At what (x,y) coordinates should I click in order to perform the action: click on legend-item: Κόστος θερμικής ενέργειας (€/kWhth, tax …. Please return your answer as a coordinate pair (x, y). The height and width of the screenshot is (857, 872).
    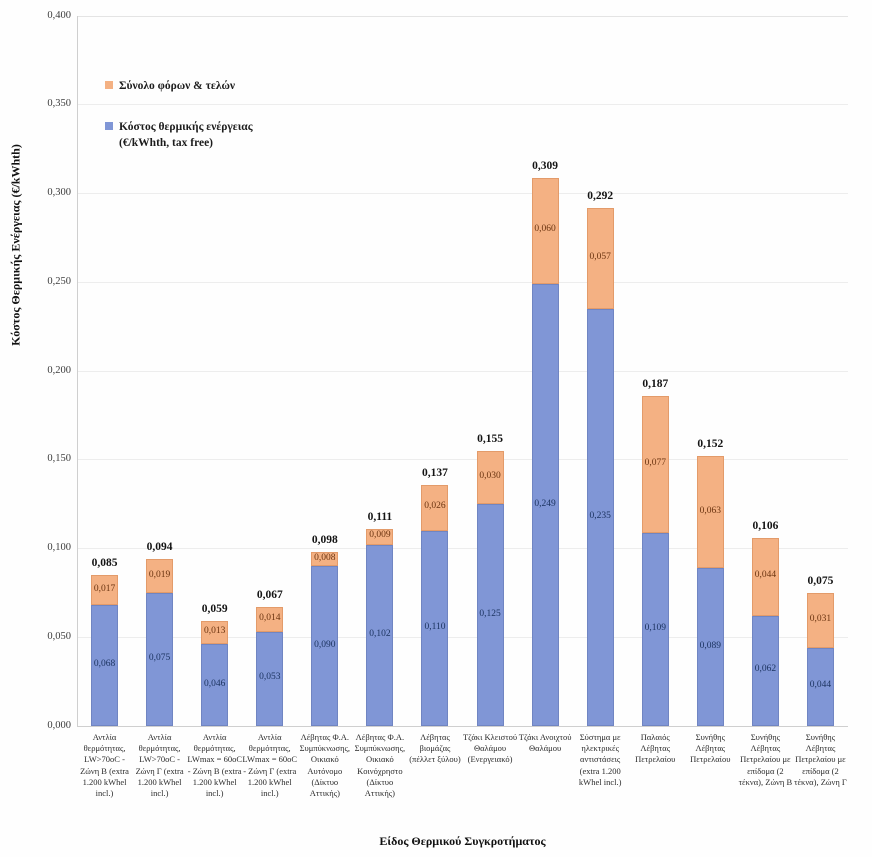
    Looking at the image, I should click on (179, 135).